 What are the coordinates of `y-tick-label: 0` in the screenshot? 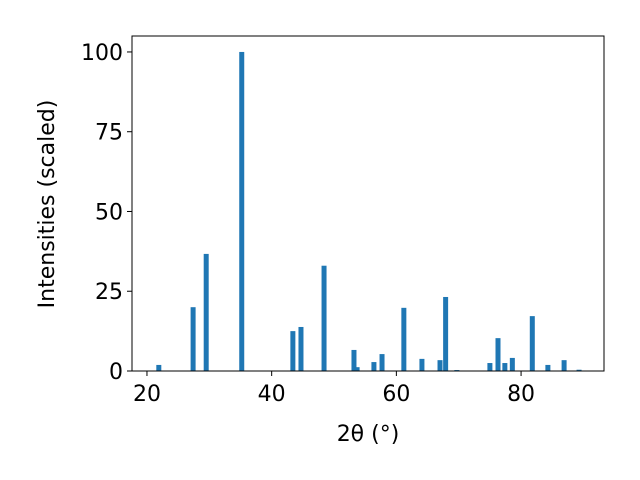 It's located at (116, 372).